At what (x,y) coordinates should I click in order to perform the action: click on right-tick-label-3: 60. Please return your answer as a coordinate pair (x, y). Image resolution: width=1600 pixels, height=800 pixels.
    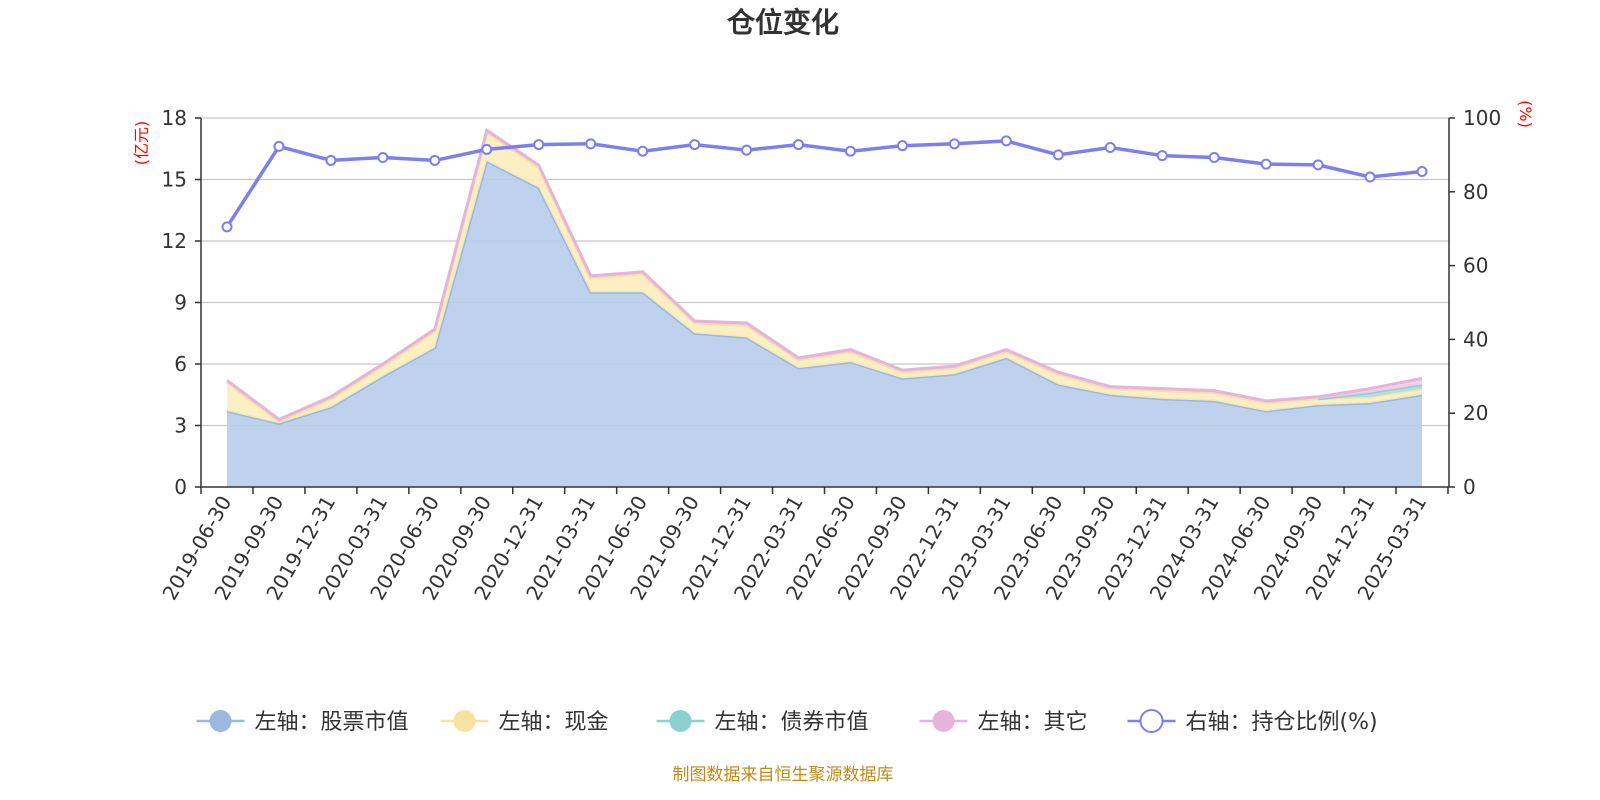
    Looking at the image, I should click on (1475, 266).